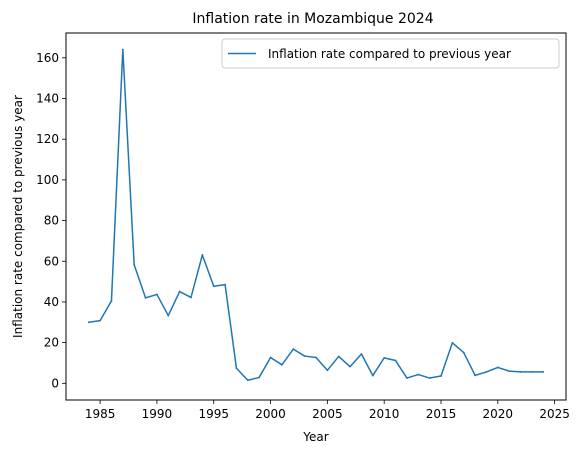 The width and height of the screenshot is (578, 455). Describe the element at coordinates (47, 99) in the screenshot. I see `y-tick-label: 140` at that location.